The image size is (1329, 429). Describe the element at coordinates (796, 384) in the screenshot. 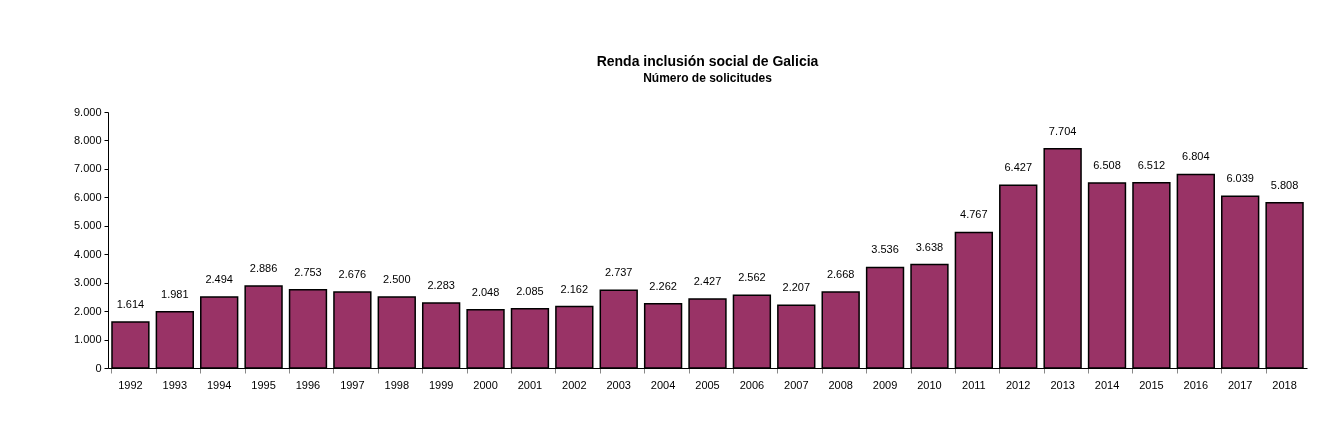

I see `x-tick-label: 2007` at that location.